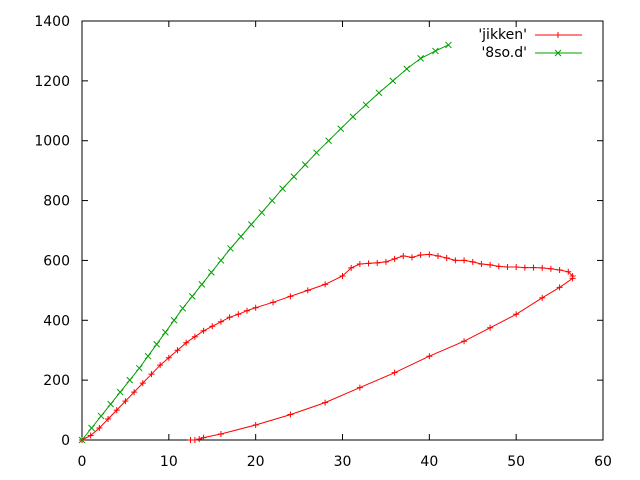 The width and height of the screenshot is (640, 480). What do you see at coordinates (343, 462) in the screenshot?
I see `x-tick-label: 30` at bounding box center [343, 462].